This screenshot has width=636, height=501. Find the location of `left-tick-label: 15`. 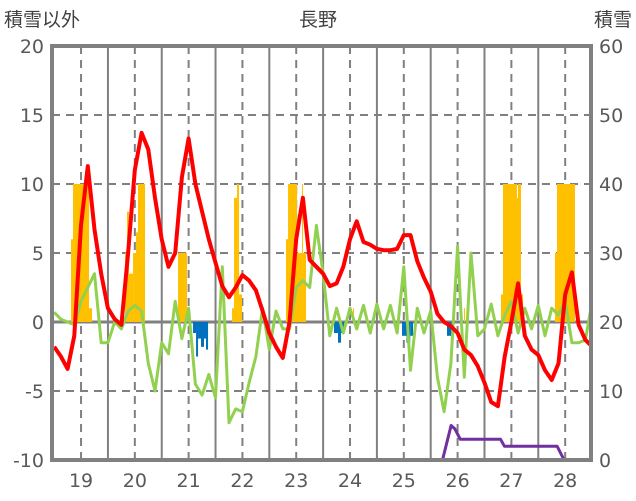

left-tick-label: 15 is located at coordinates (32, 116).